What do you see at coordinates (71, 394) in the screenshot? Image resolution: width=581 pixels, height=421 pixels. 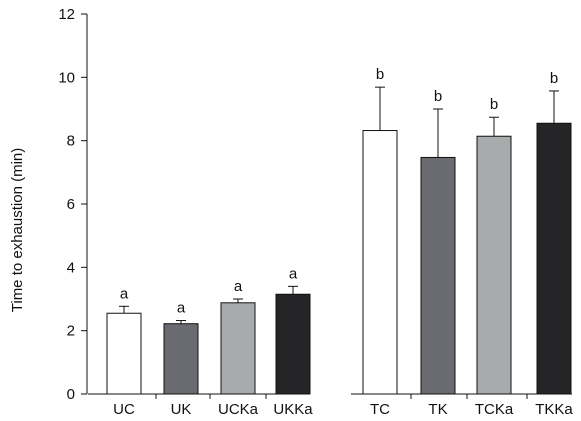 I see `y-tick-label: 0` at bounding box center [71, 394].